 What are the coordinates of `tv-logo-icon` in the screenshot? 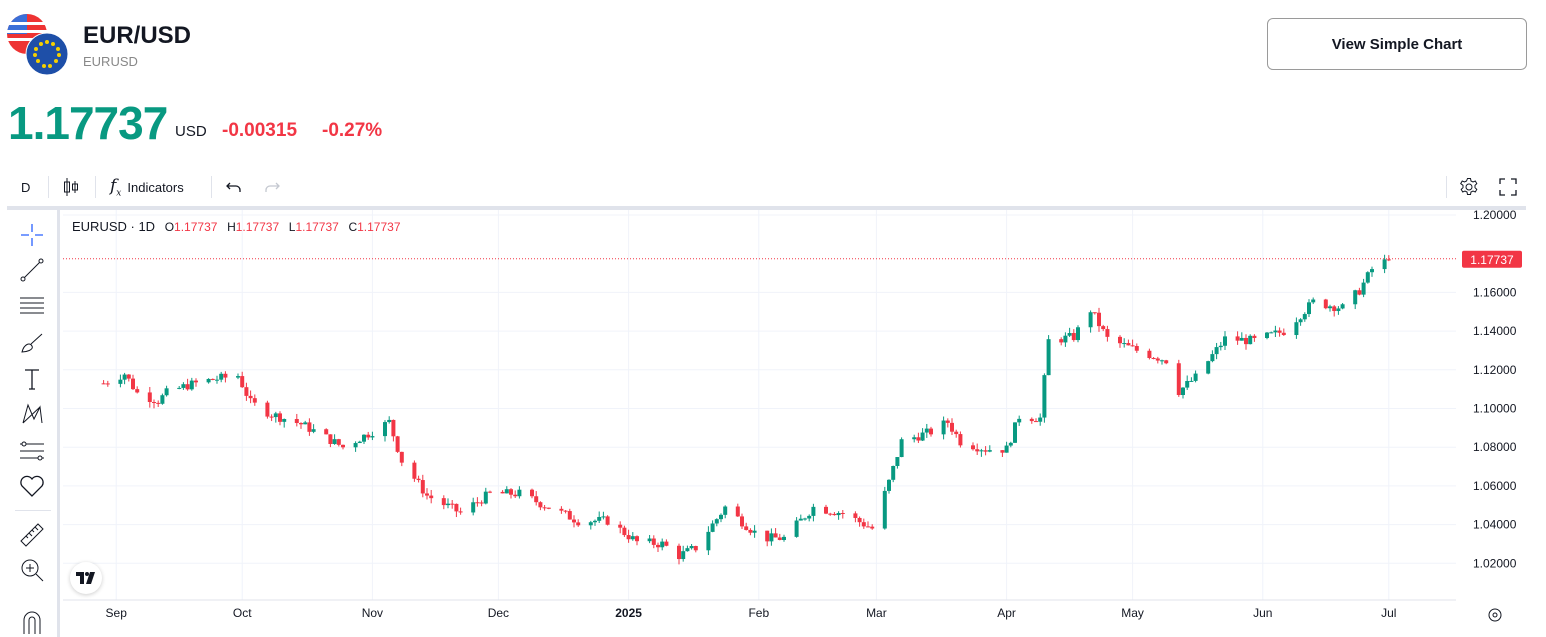 It's located at (85, 578).